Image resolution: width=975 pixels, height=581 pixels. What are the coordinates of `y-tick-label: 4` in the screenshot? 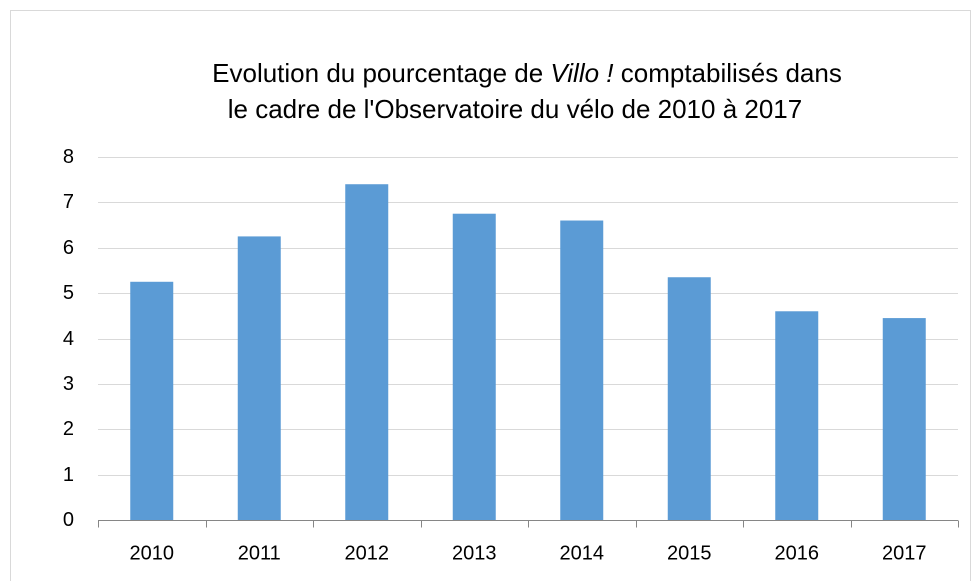 It's located at (68, 339).